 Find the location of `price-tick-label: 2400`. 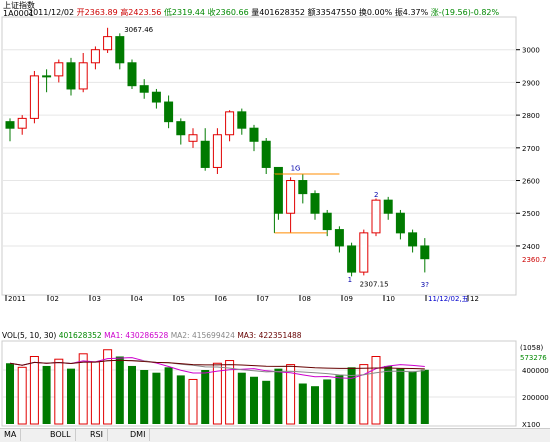

price-tick-label: 2400 is located at coordinates (531, 247).